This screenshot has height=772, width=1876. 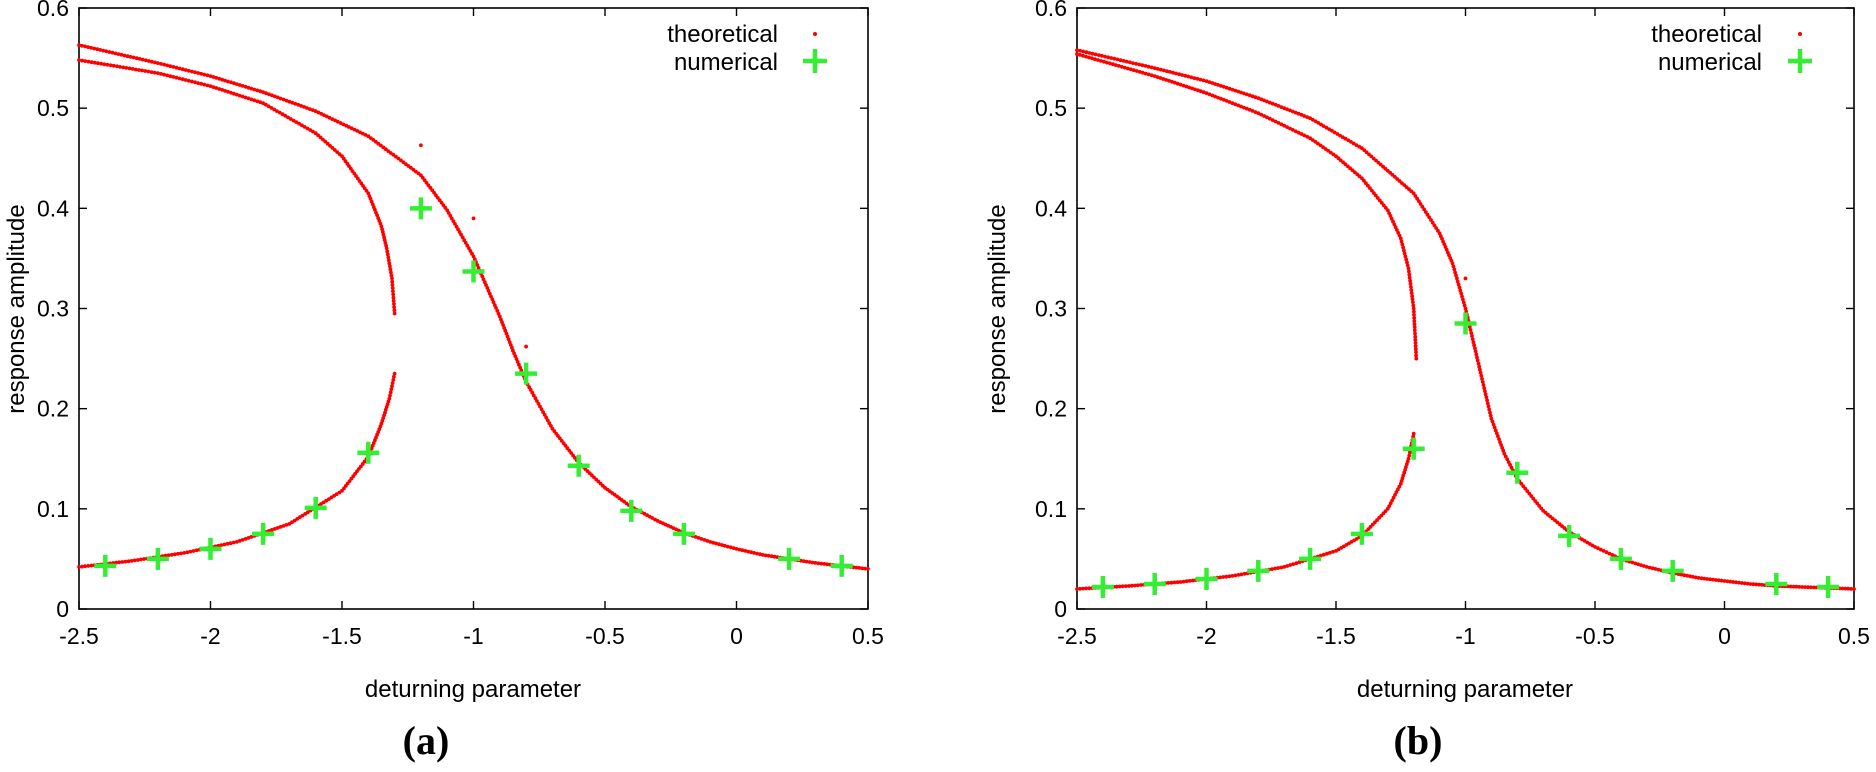 I want to click on legend: theoretical numerical, so click(x=747, y=48).